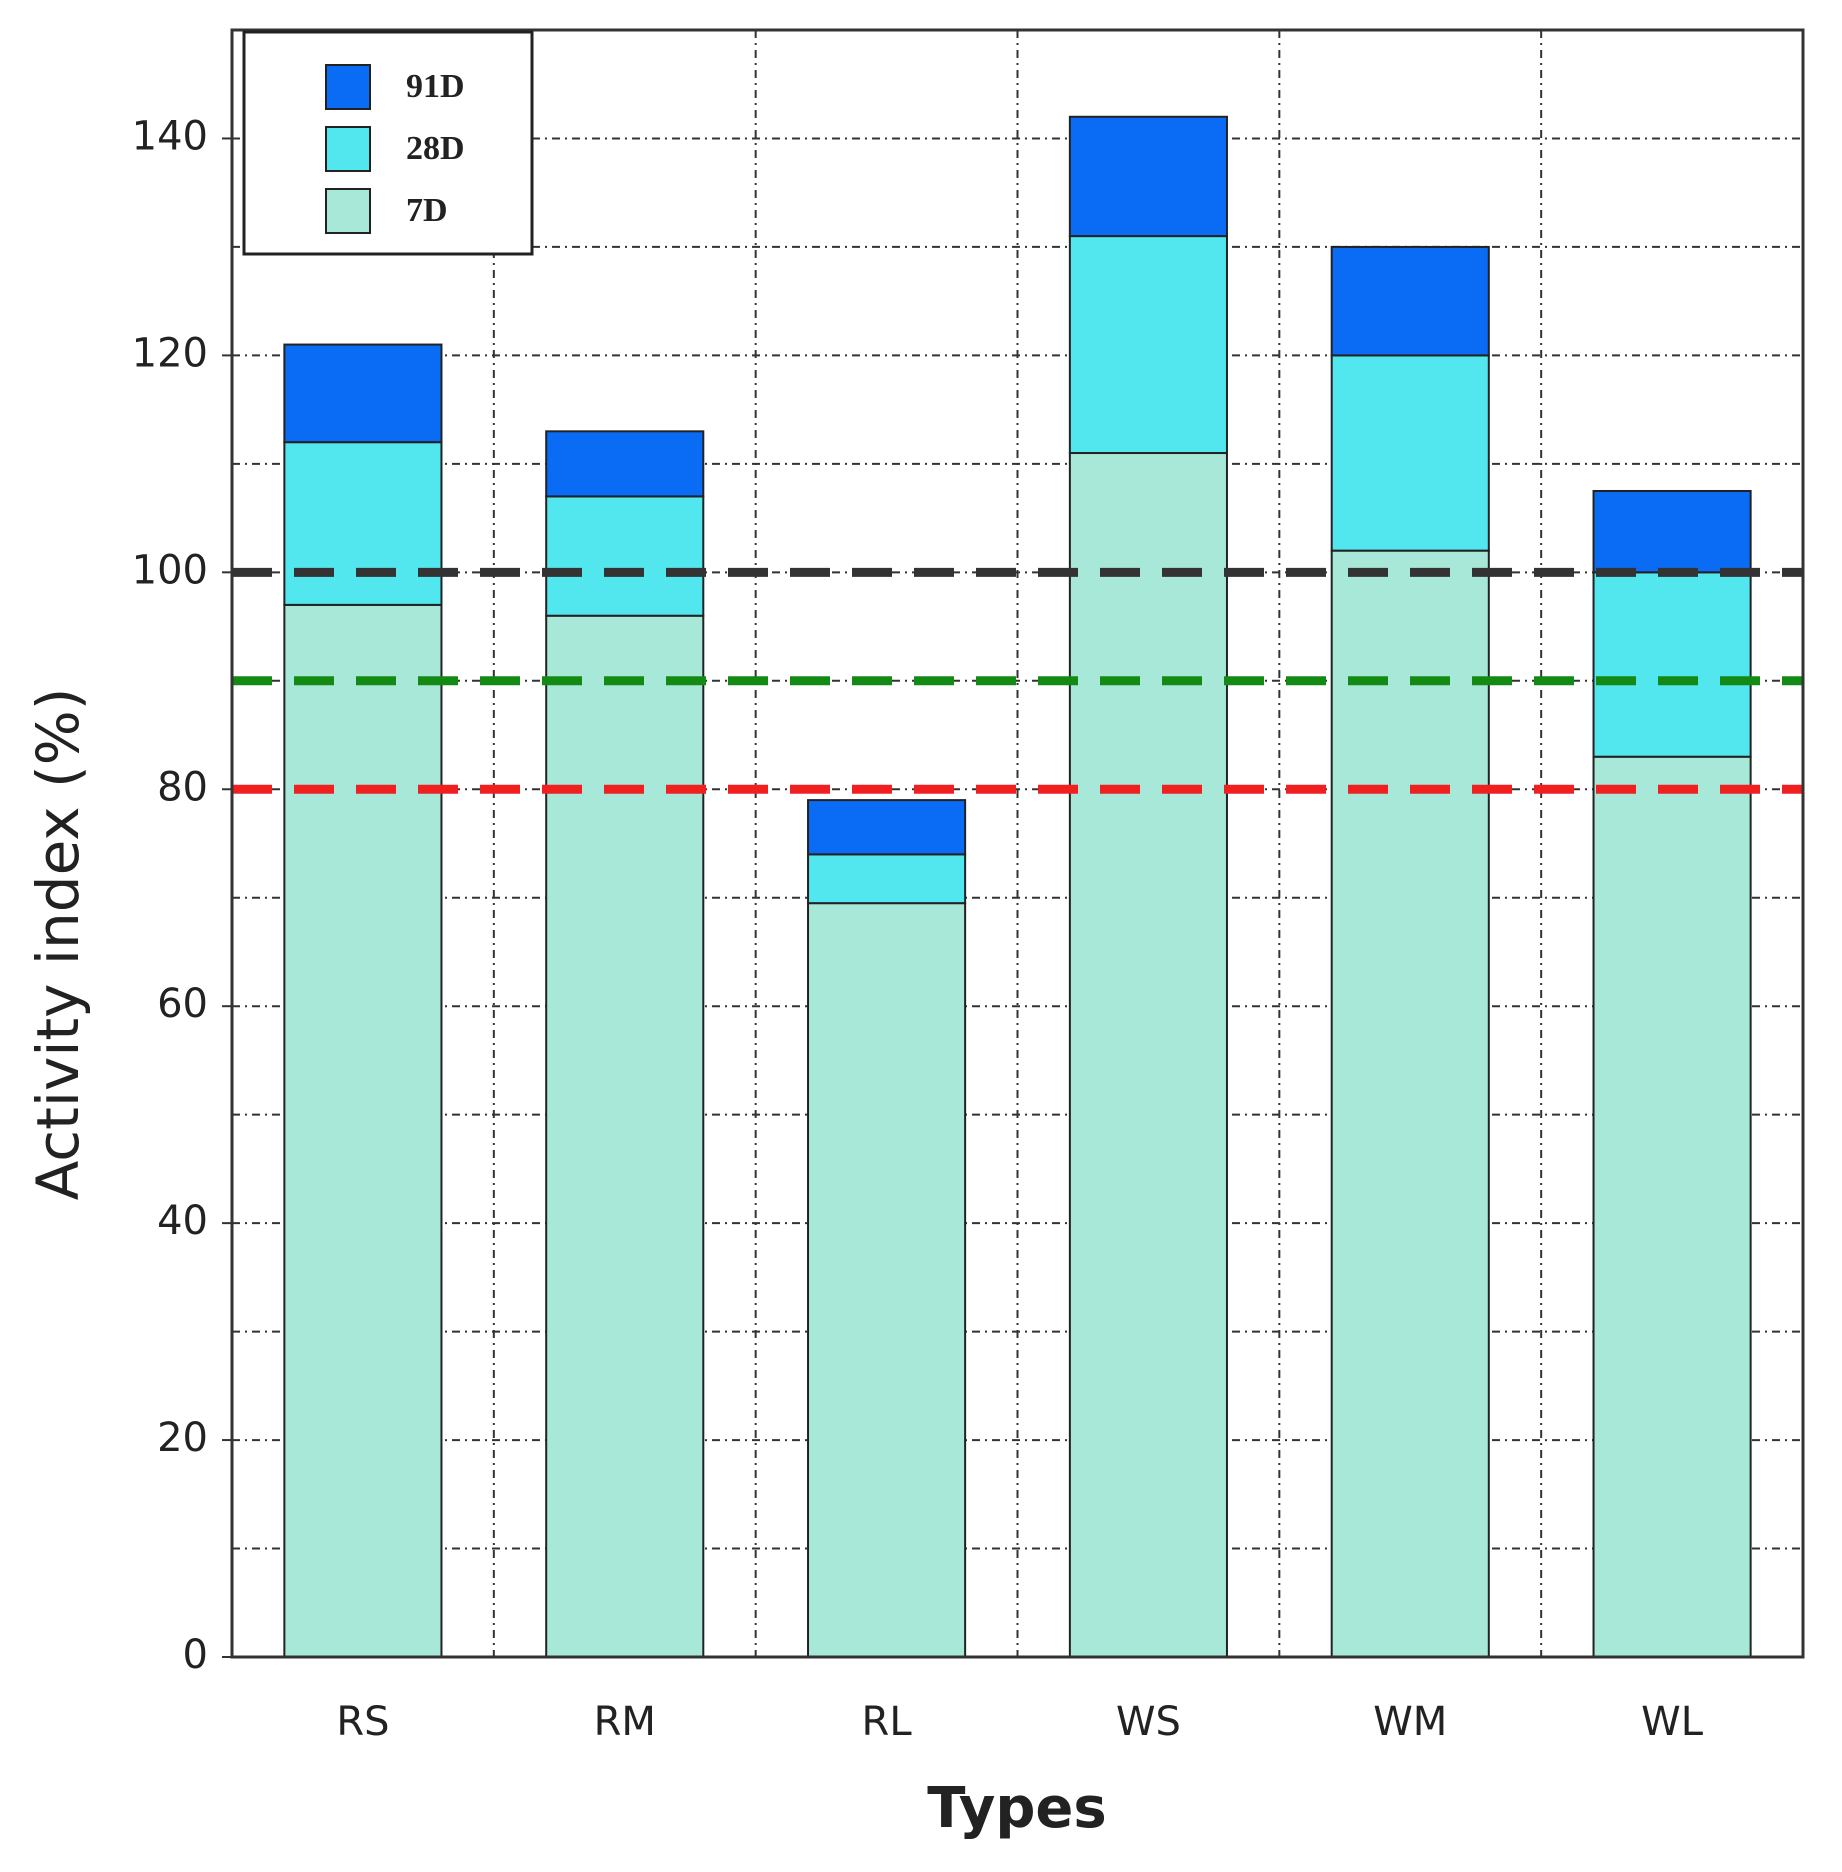 The height and width of the screenshot is (1872, 1842). I want to click on y-tick-label: 120, so click(170, 353).